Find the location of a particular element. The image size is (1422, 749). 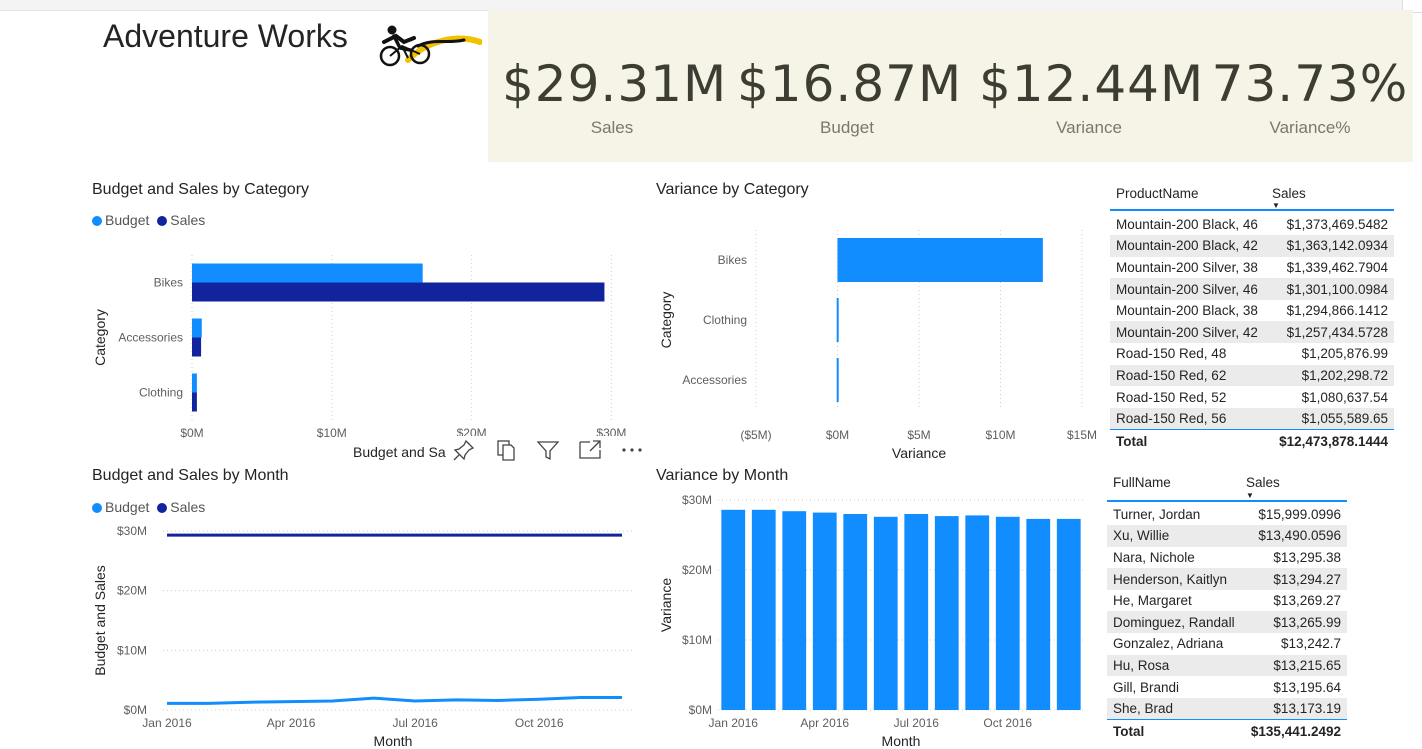

table-row: Mountain-200 Silver, 42 $1,257,434.5728 is located at coordinates (1252, 332).